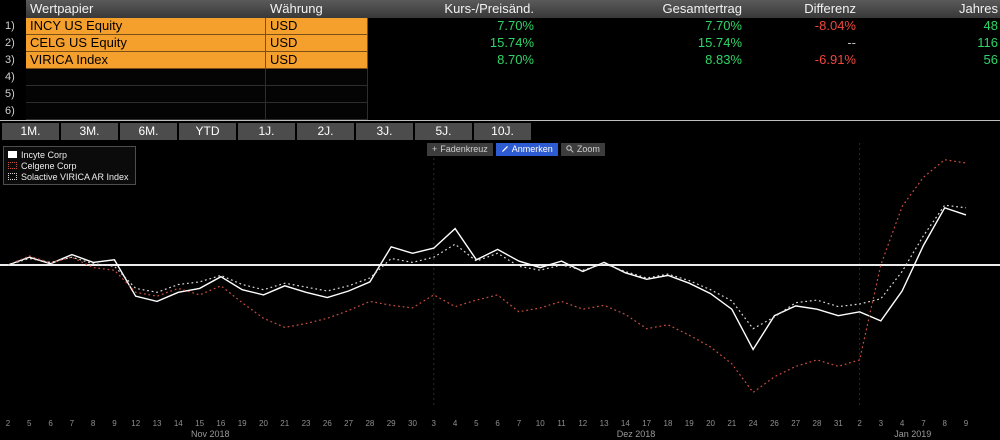  What do you see at coordinates (296, 8) in the screenshot?
I see `header-currency: Währung` at bounding box center [296, 8].